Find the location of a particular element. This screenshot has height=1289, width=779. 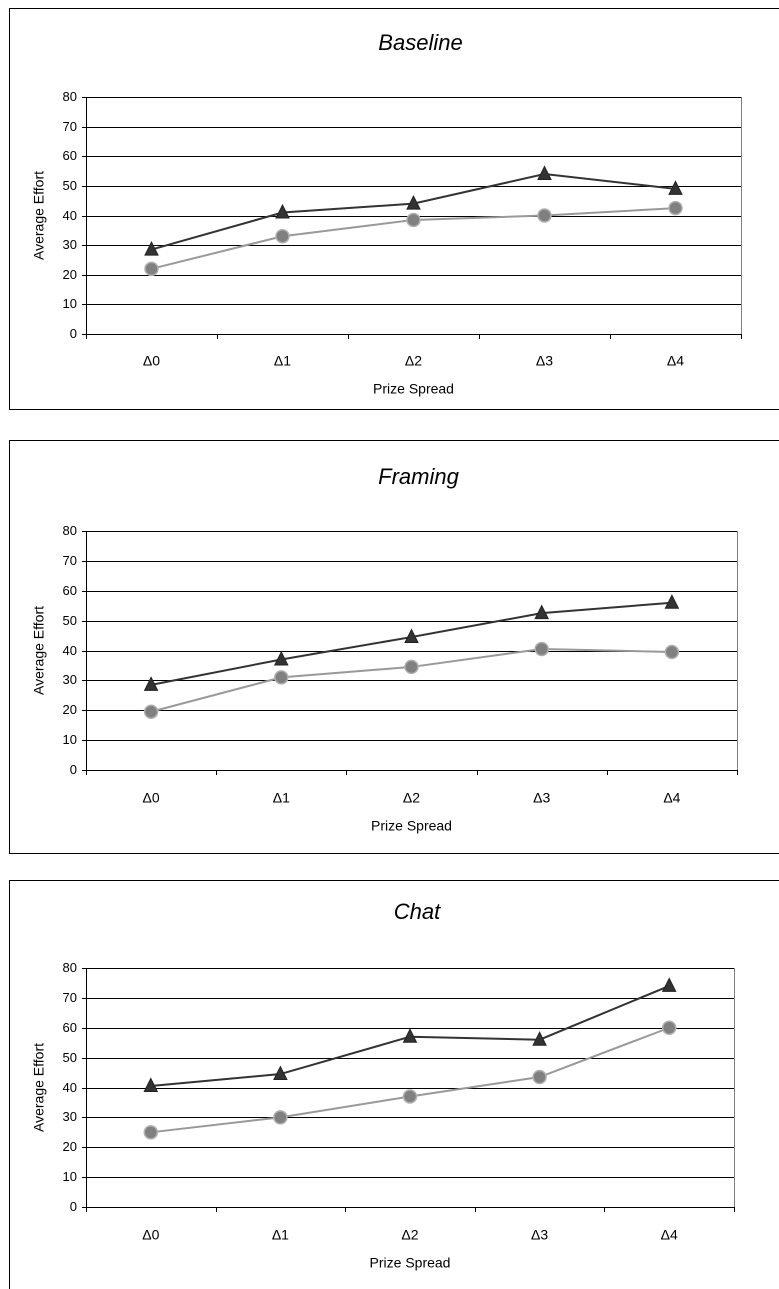

chart-title: Baseline is located at coordinates (420, 42).